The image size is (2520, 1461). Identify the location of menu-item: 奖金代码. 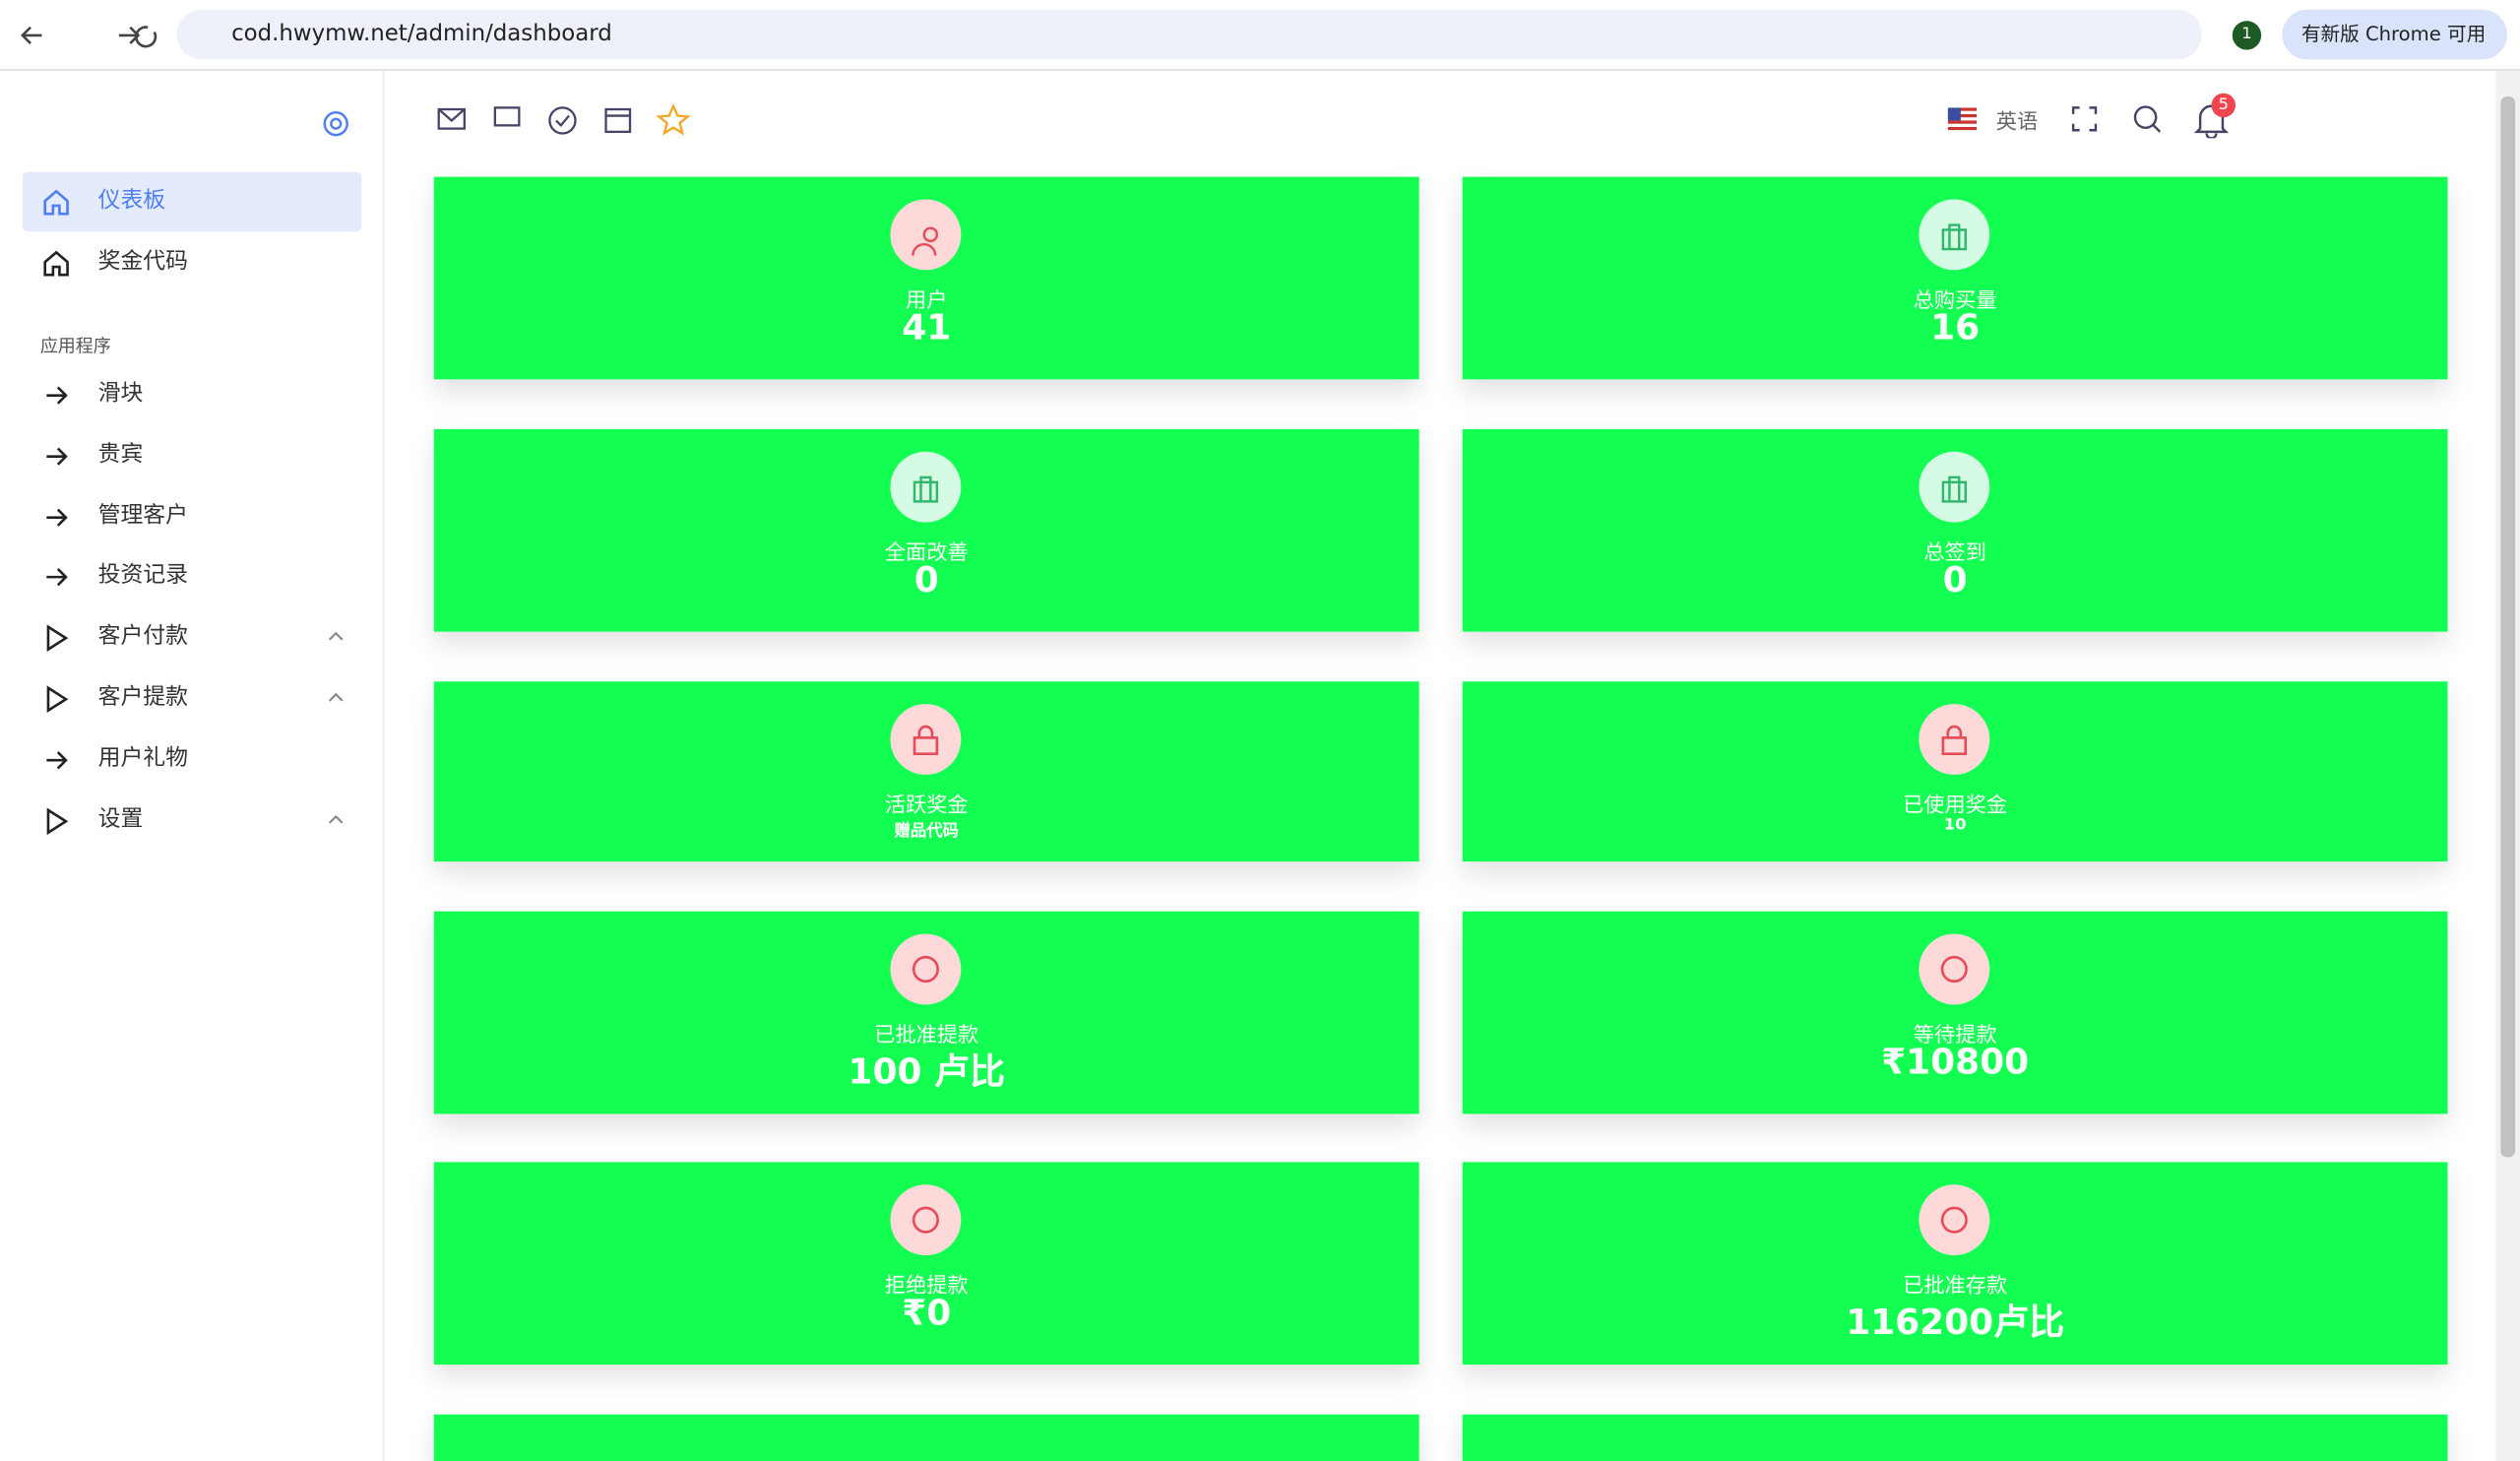
(192, 262).